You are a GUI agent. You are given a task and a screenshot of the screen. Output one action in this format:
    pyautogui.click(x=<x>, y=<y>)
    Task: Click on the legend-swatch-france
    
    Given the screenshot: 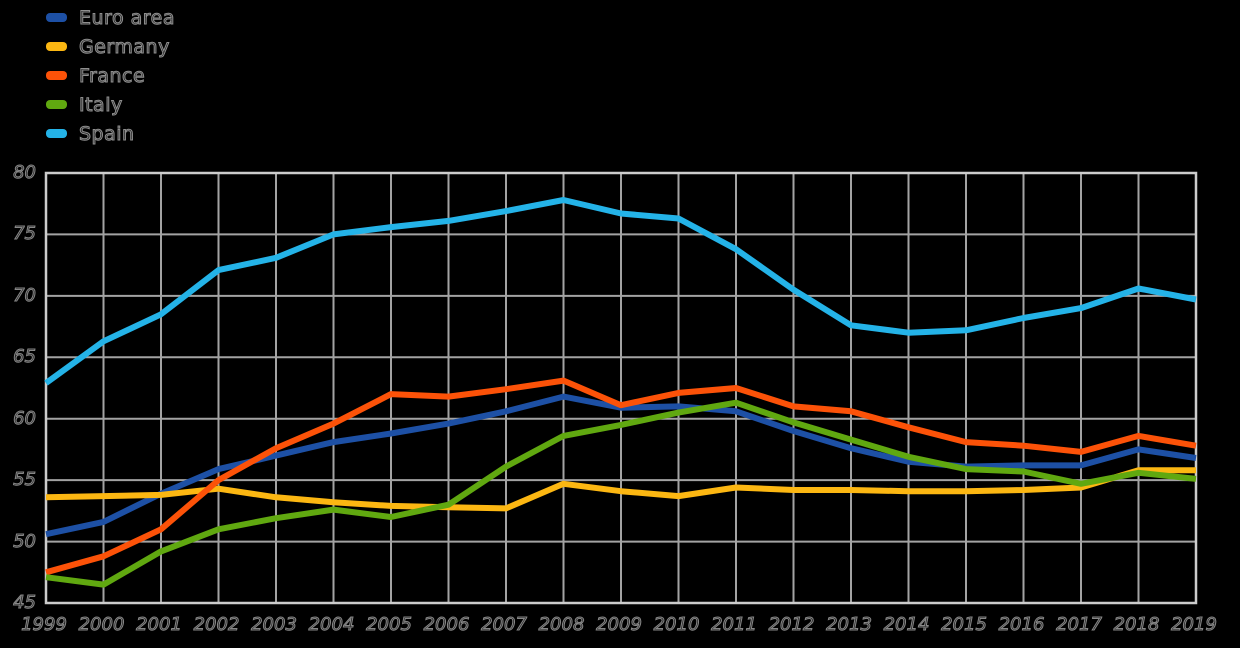 What is the action you would take?
    pyautogui.click(x=56, y=75)
    